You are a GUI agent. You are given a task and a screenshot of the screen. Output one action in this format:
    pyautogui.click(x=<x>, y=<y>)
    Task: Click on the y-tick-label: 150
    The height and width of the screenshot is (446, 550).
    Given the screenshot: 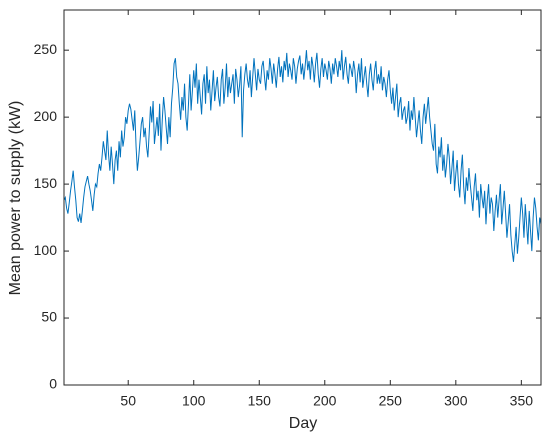 What is the action you would take?
    pyautogui.click(x=46, y=183)
    